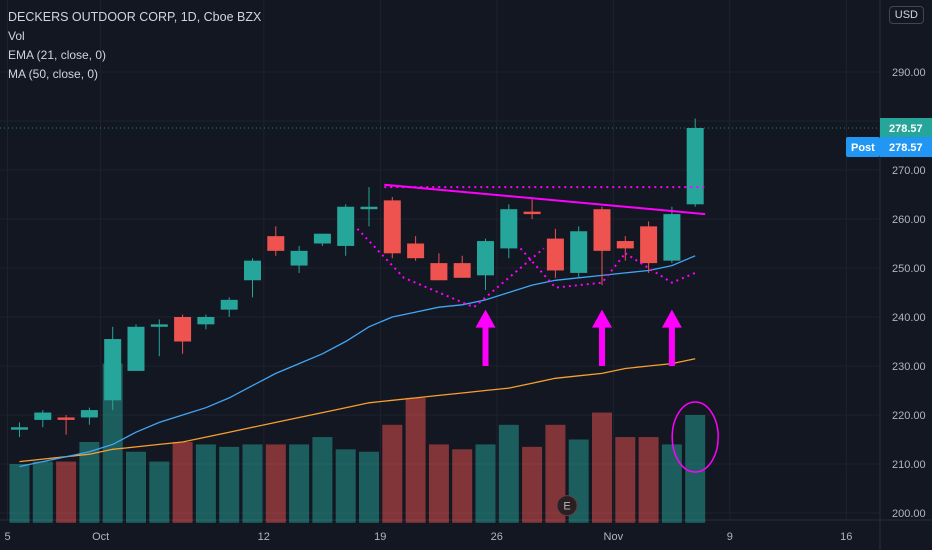  Describe the element at coordinates (16, 36) in the screenshot. I see `legend-volume: Vol` at that location.